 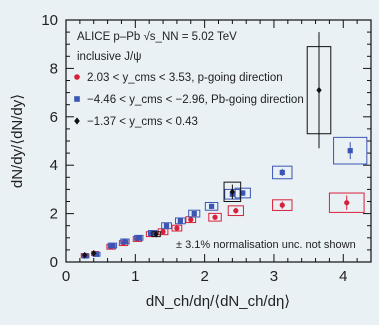 What do you see at coordinates (54, 68) in the screenshot?
I see `y-tick-label: 8` at bounding box center [54, 68].